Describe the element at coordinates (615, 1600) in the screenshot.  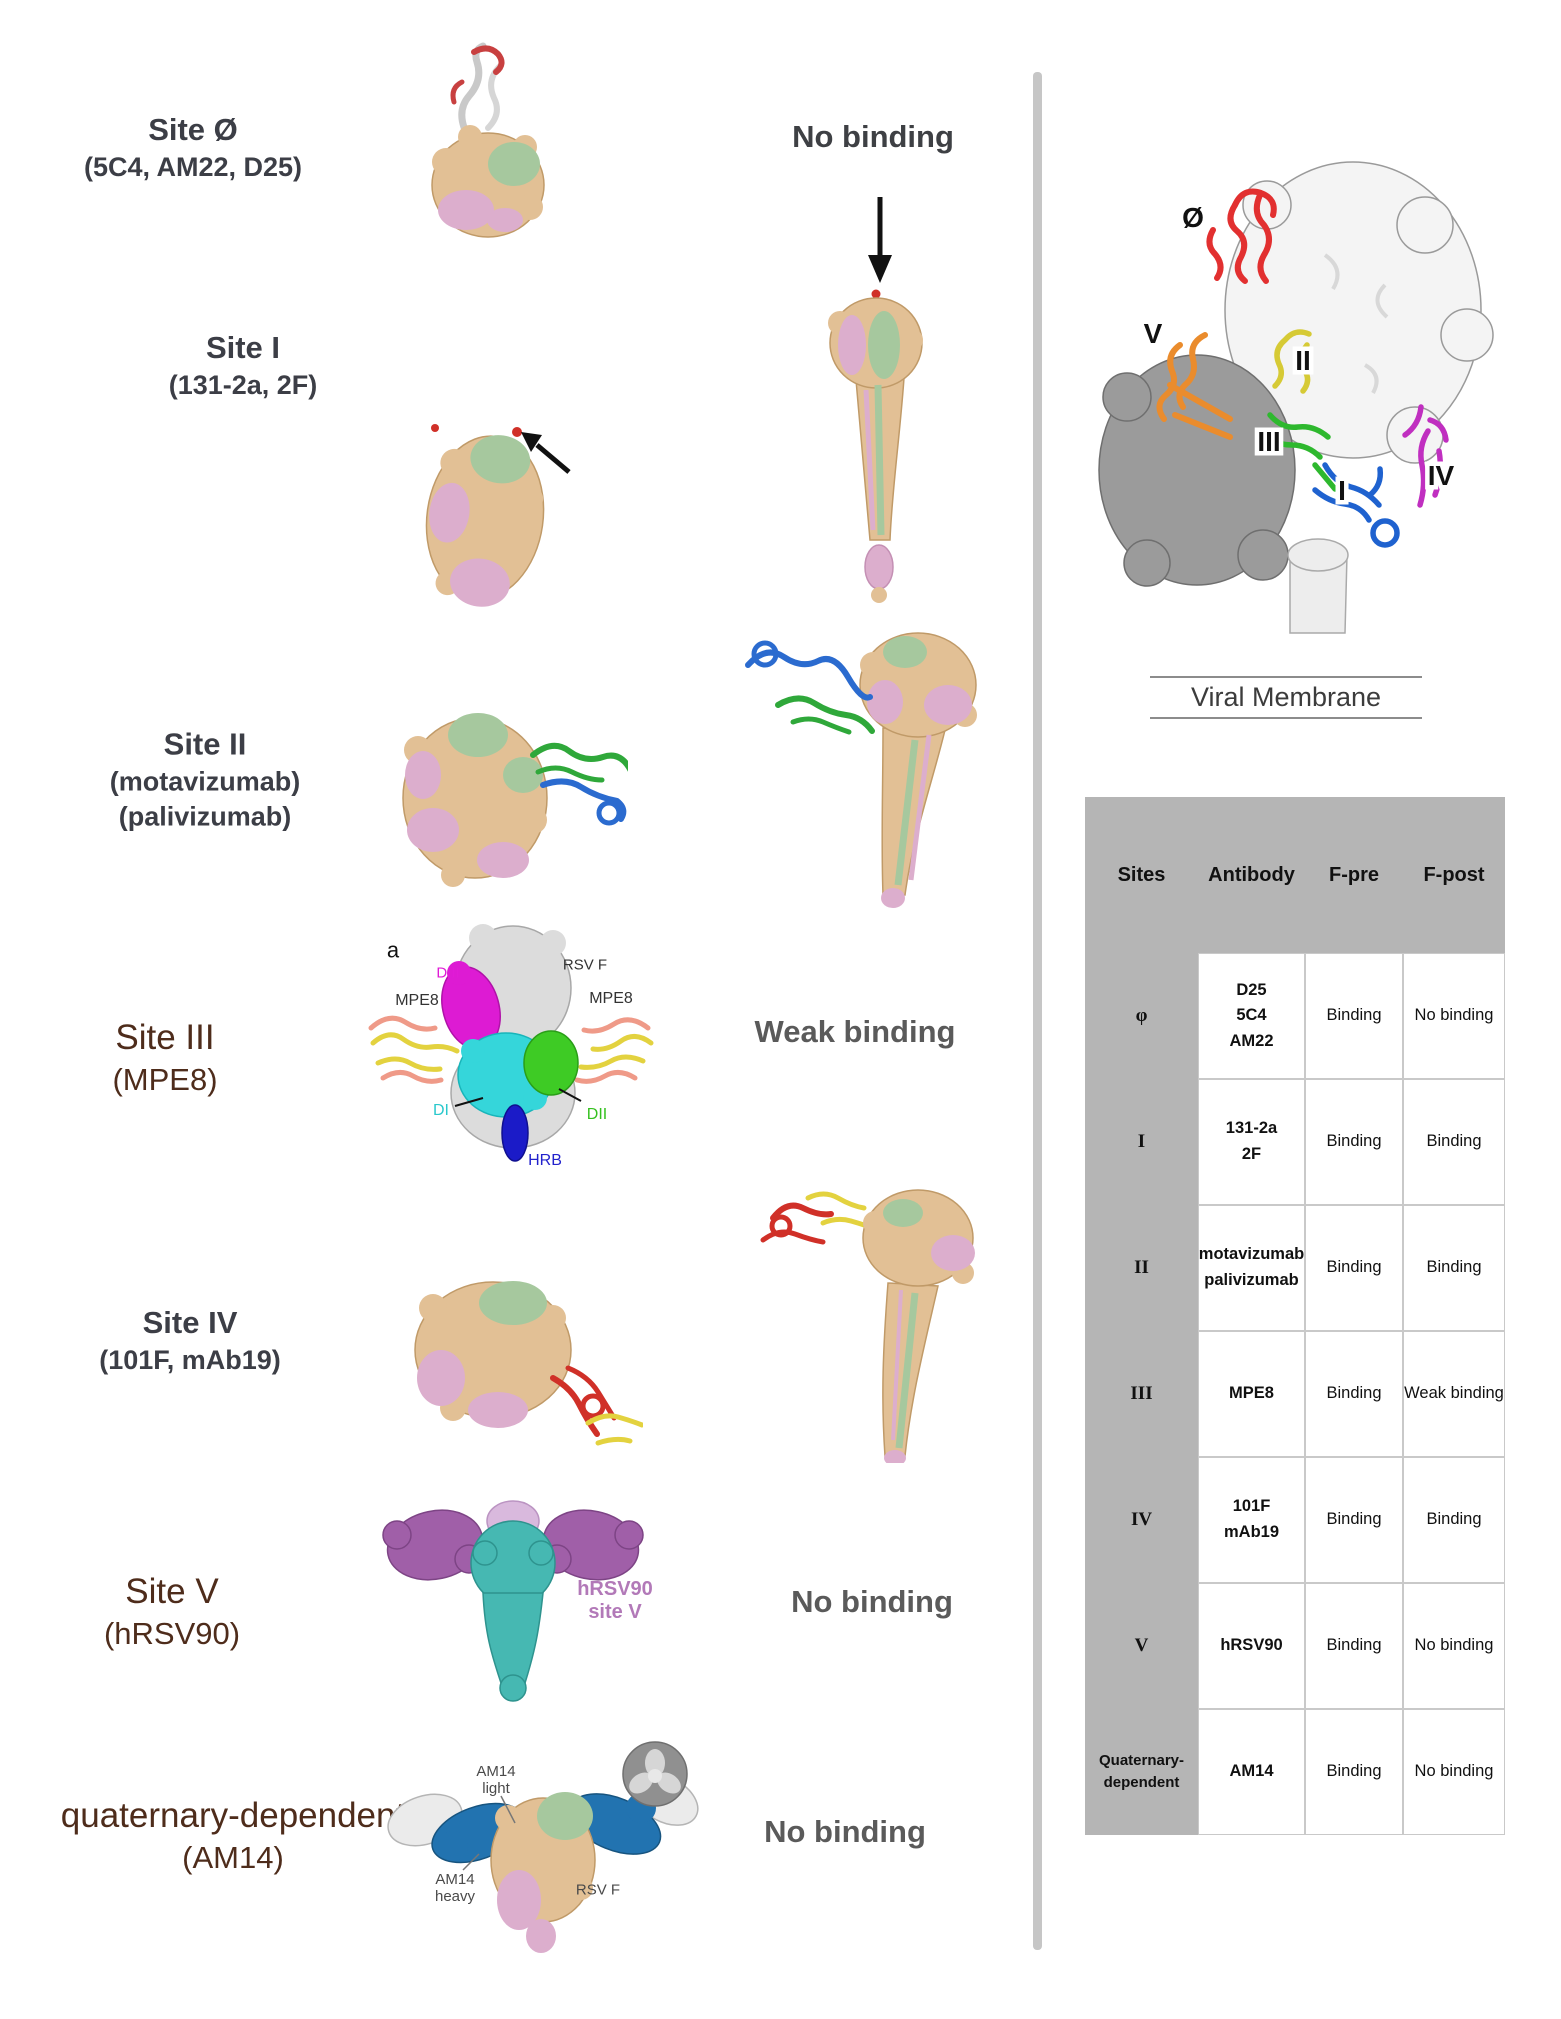
I see `hrsv90-site-v-label: hRSV90 site V` at that location.